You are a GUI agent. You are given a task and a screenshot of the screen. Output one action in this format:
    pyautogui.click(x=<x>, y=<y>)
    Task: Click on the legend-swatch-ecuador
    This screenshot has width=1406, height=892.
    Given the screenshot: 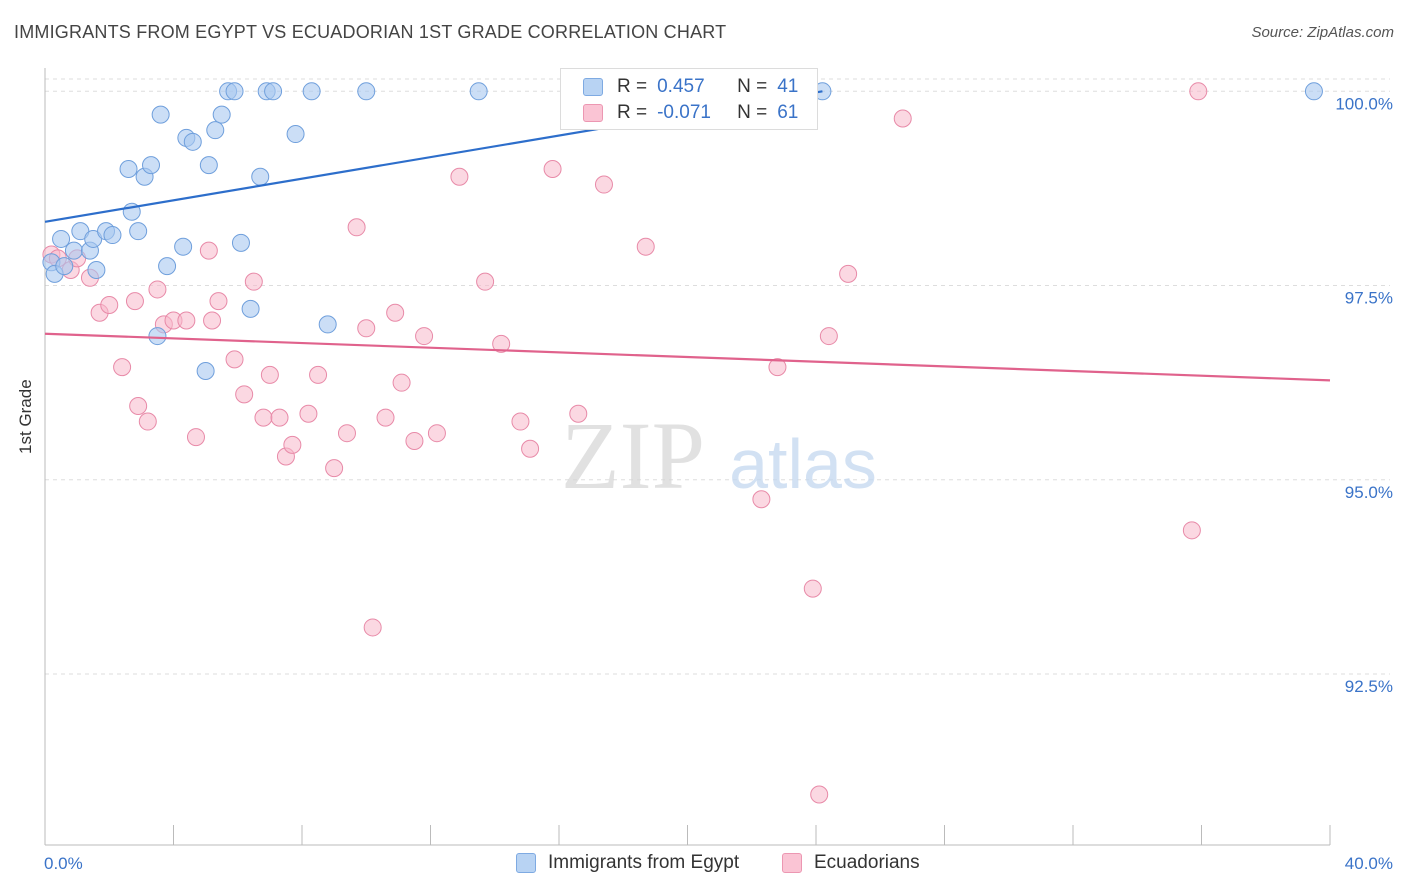 What is the action you would take?
    pyautogui.click(x=593, y=113)
    